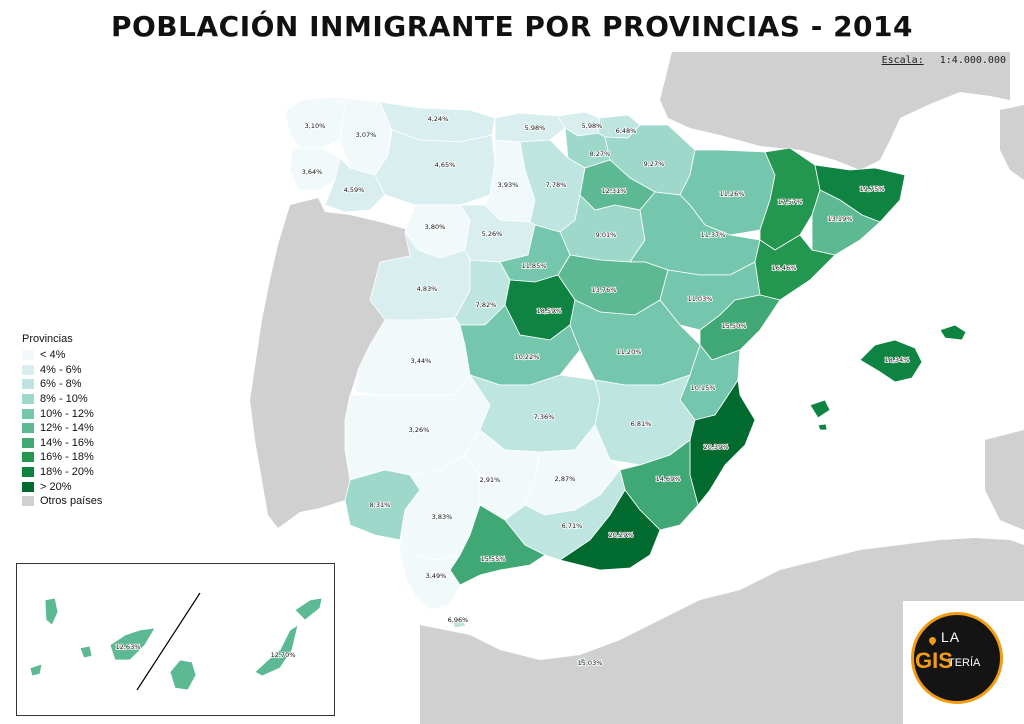  I want to click on province-label-baleares: 18,34%, so click(897, 360).